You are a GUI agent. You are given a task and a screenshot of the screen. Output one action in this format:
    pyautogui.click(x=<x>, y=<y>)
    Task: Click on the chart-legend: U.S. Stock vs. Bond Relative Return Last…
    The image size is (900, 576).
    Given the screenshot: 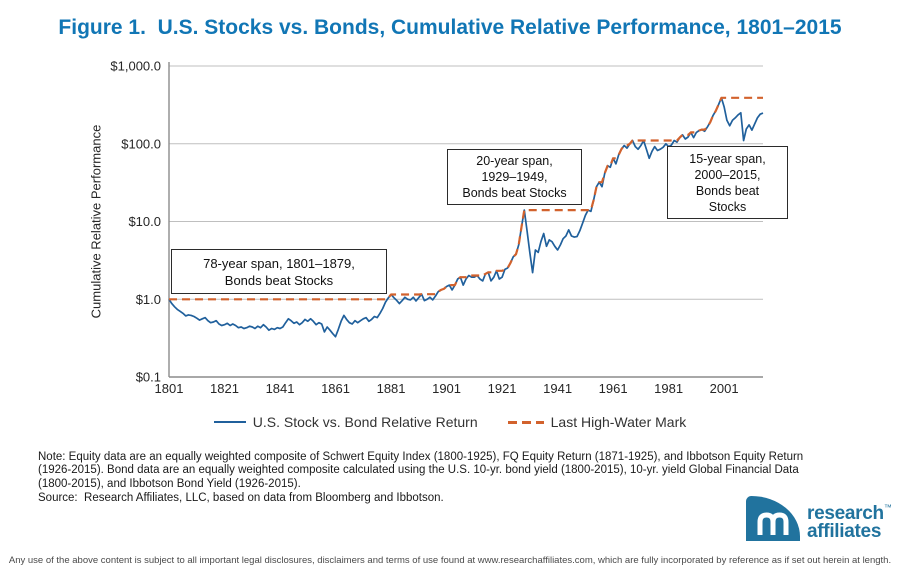 What is the action you would take?
    pyautogui.click(x=450, y=422)
    